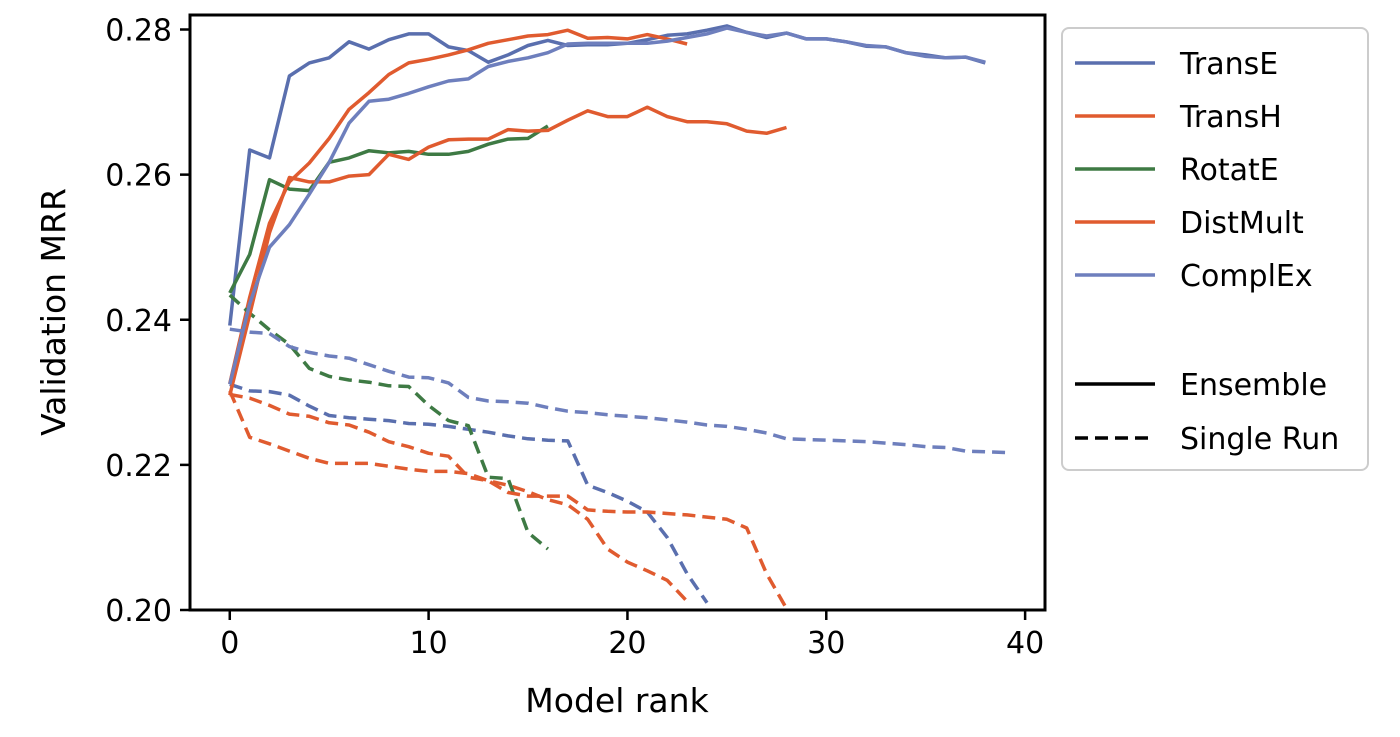  I want to click on x-tick-label: 20, so click(627, 643).